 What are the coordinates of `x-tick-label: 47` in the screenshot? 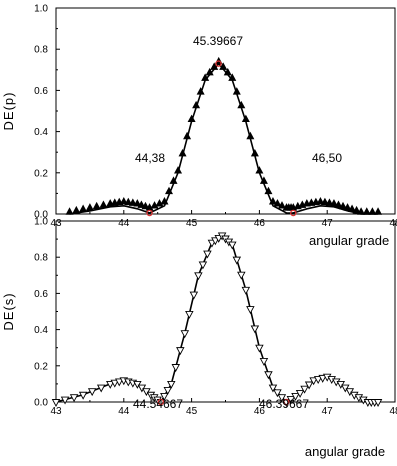 It's located at (328, 411).